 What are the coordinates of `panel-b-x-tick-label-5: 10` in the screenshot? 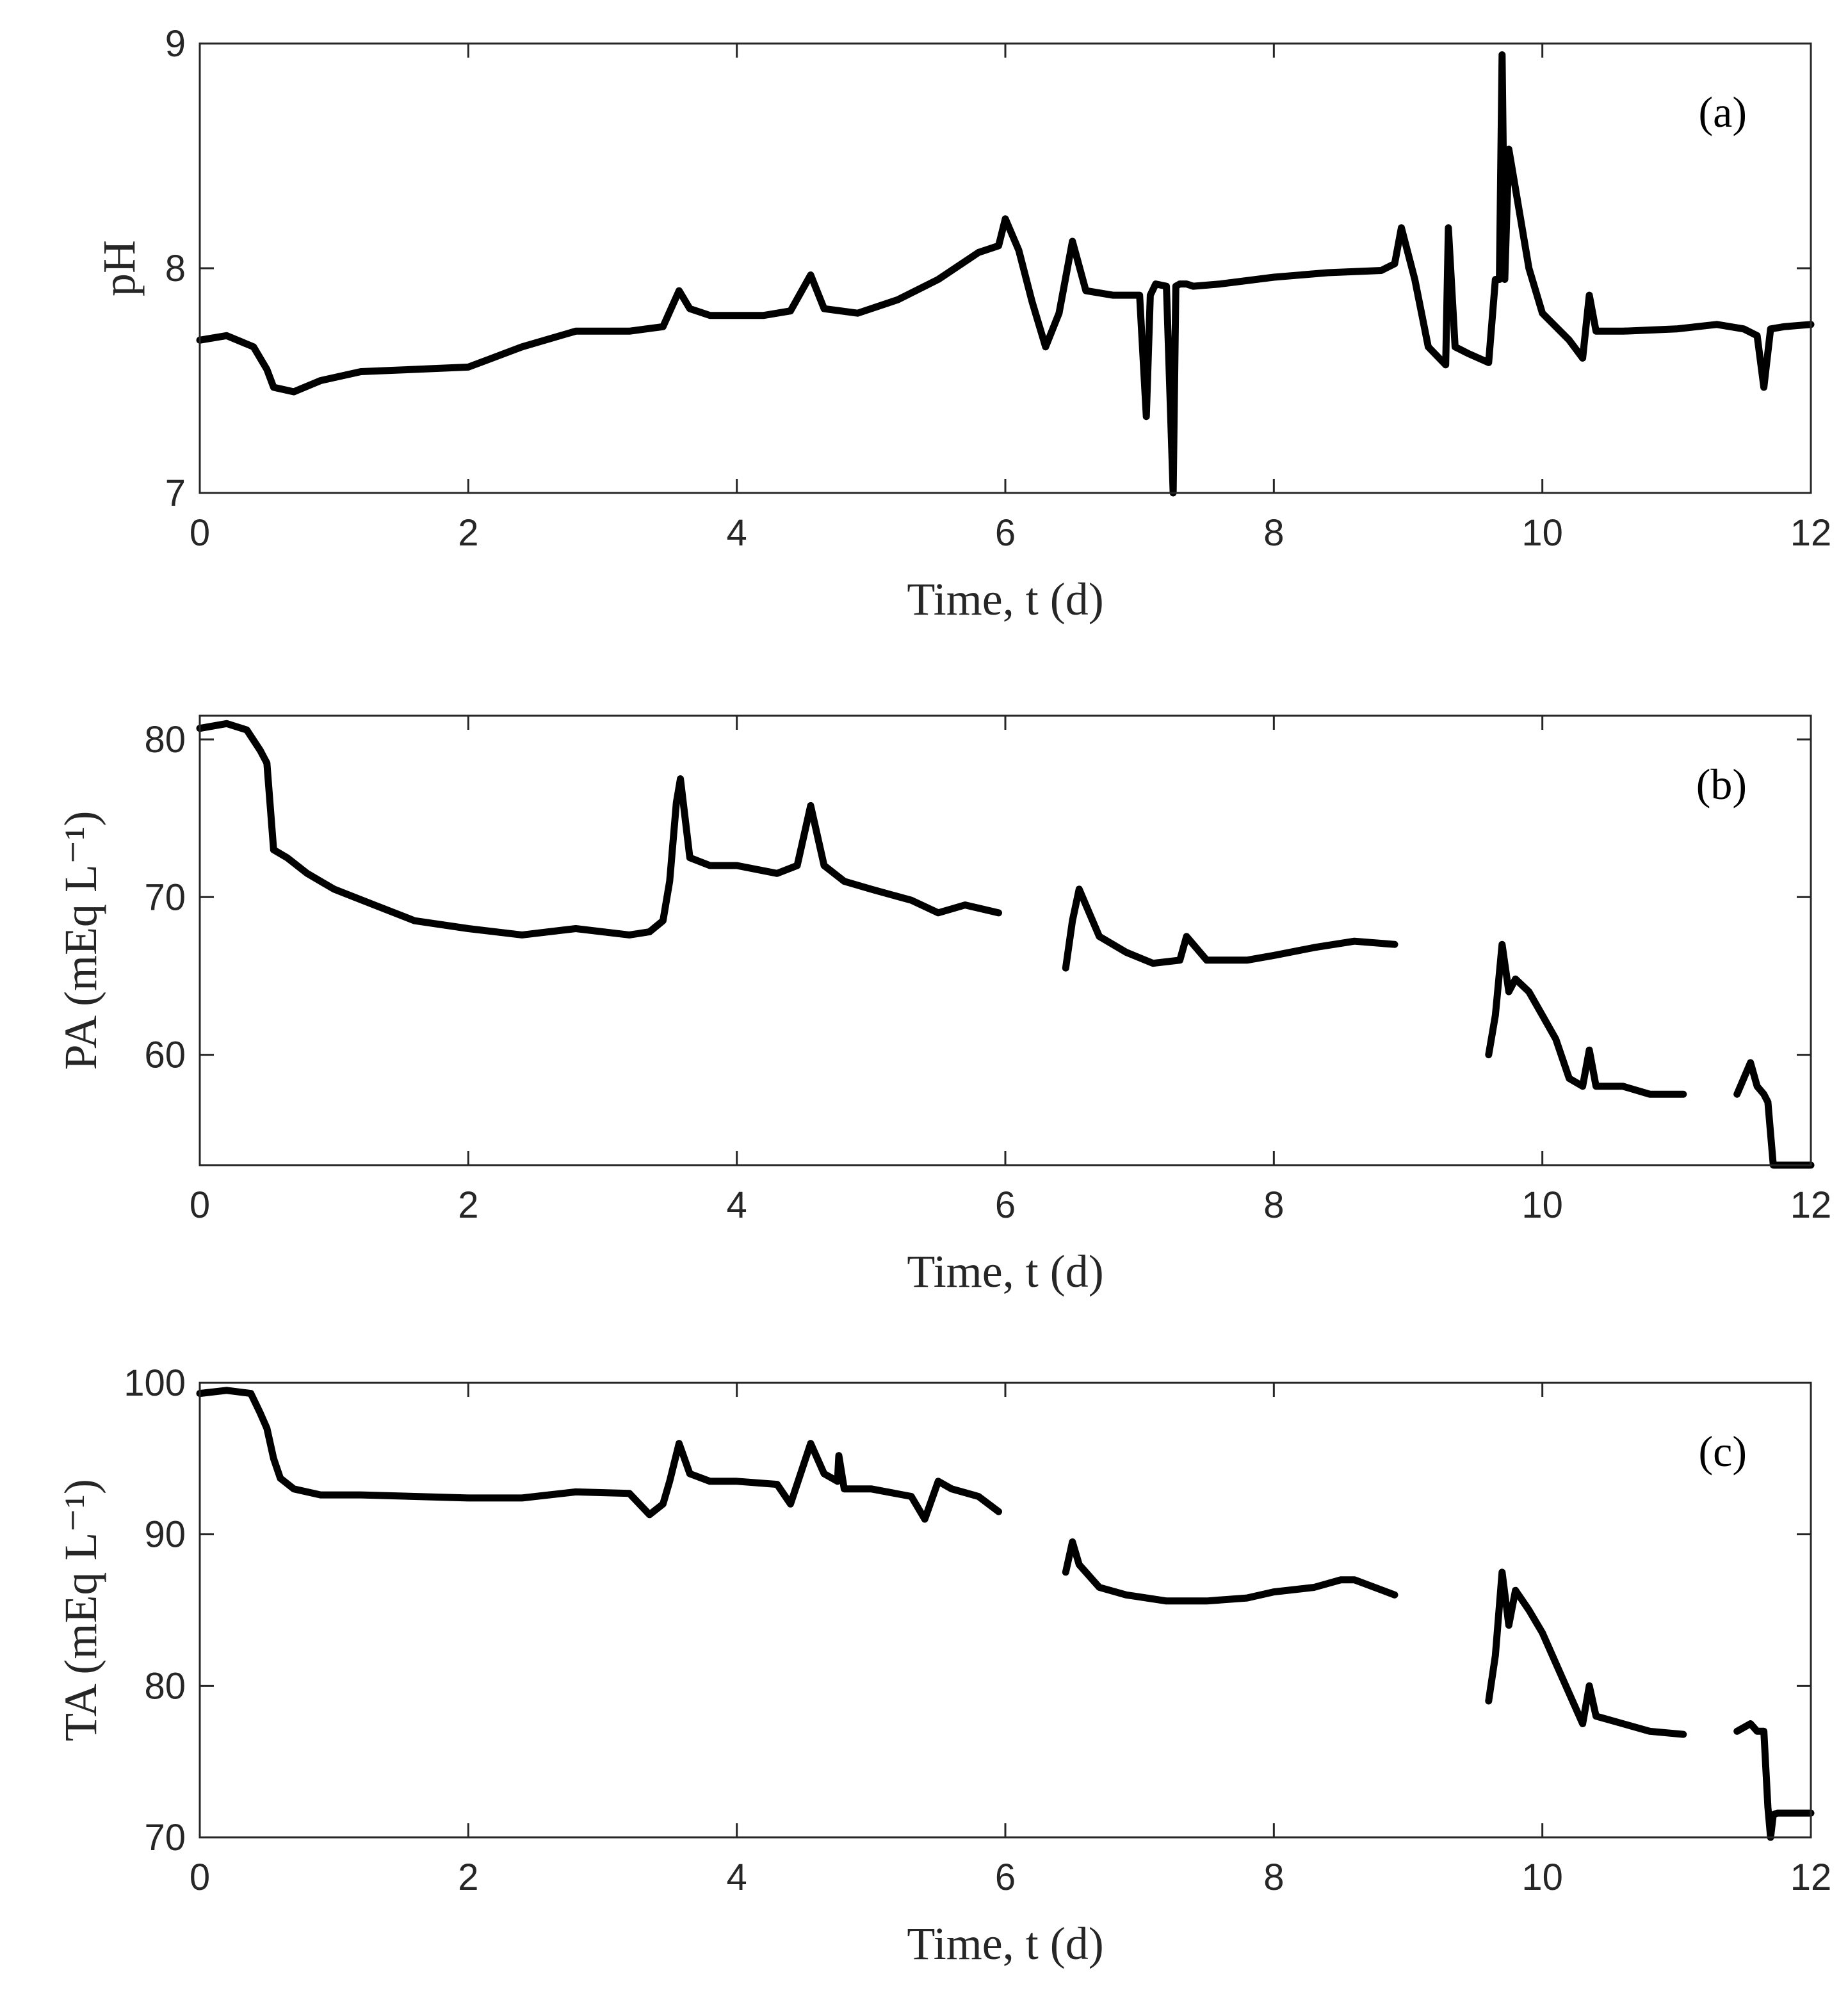 It's located at (1542, 1205).